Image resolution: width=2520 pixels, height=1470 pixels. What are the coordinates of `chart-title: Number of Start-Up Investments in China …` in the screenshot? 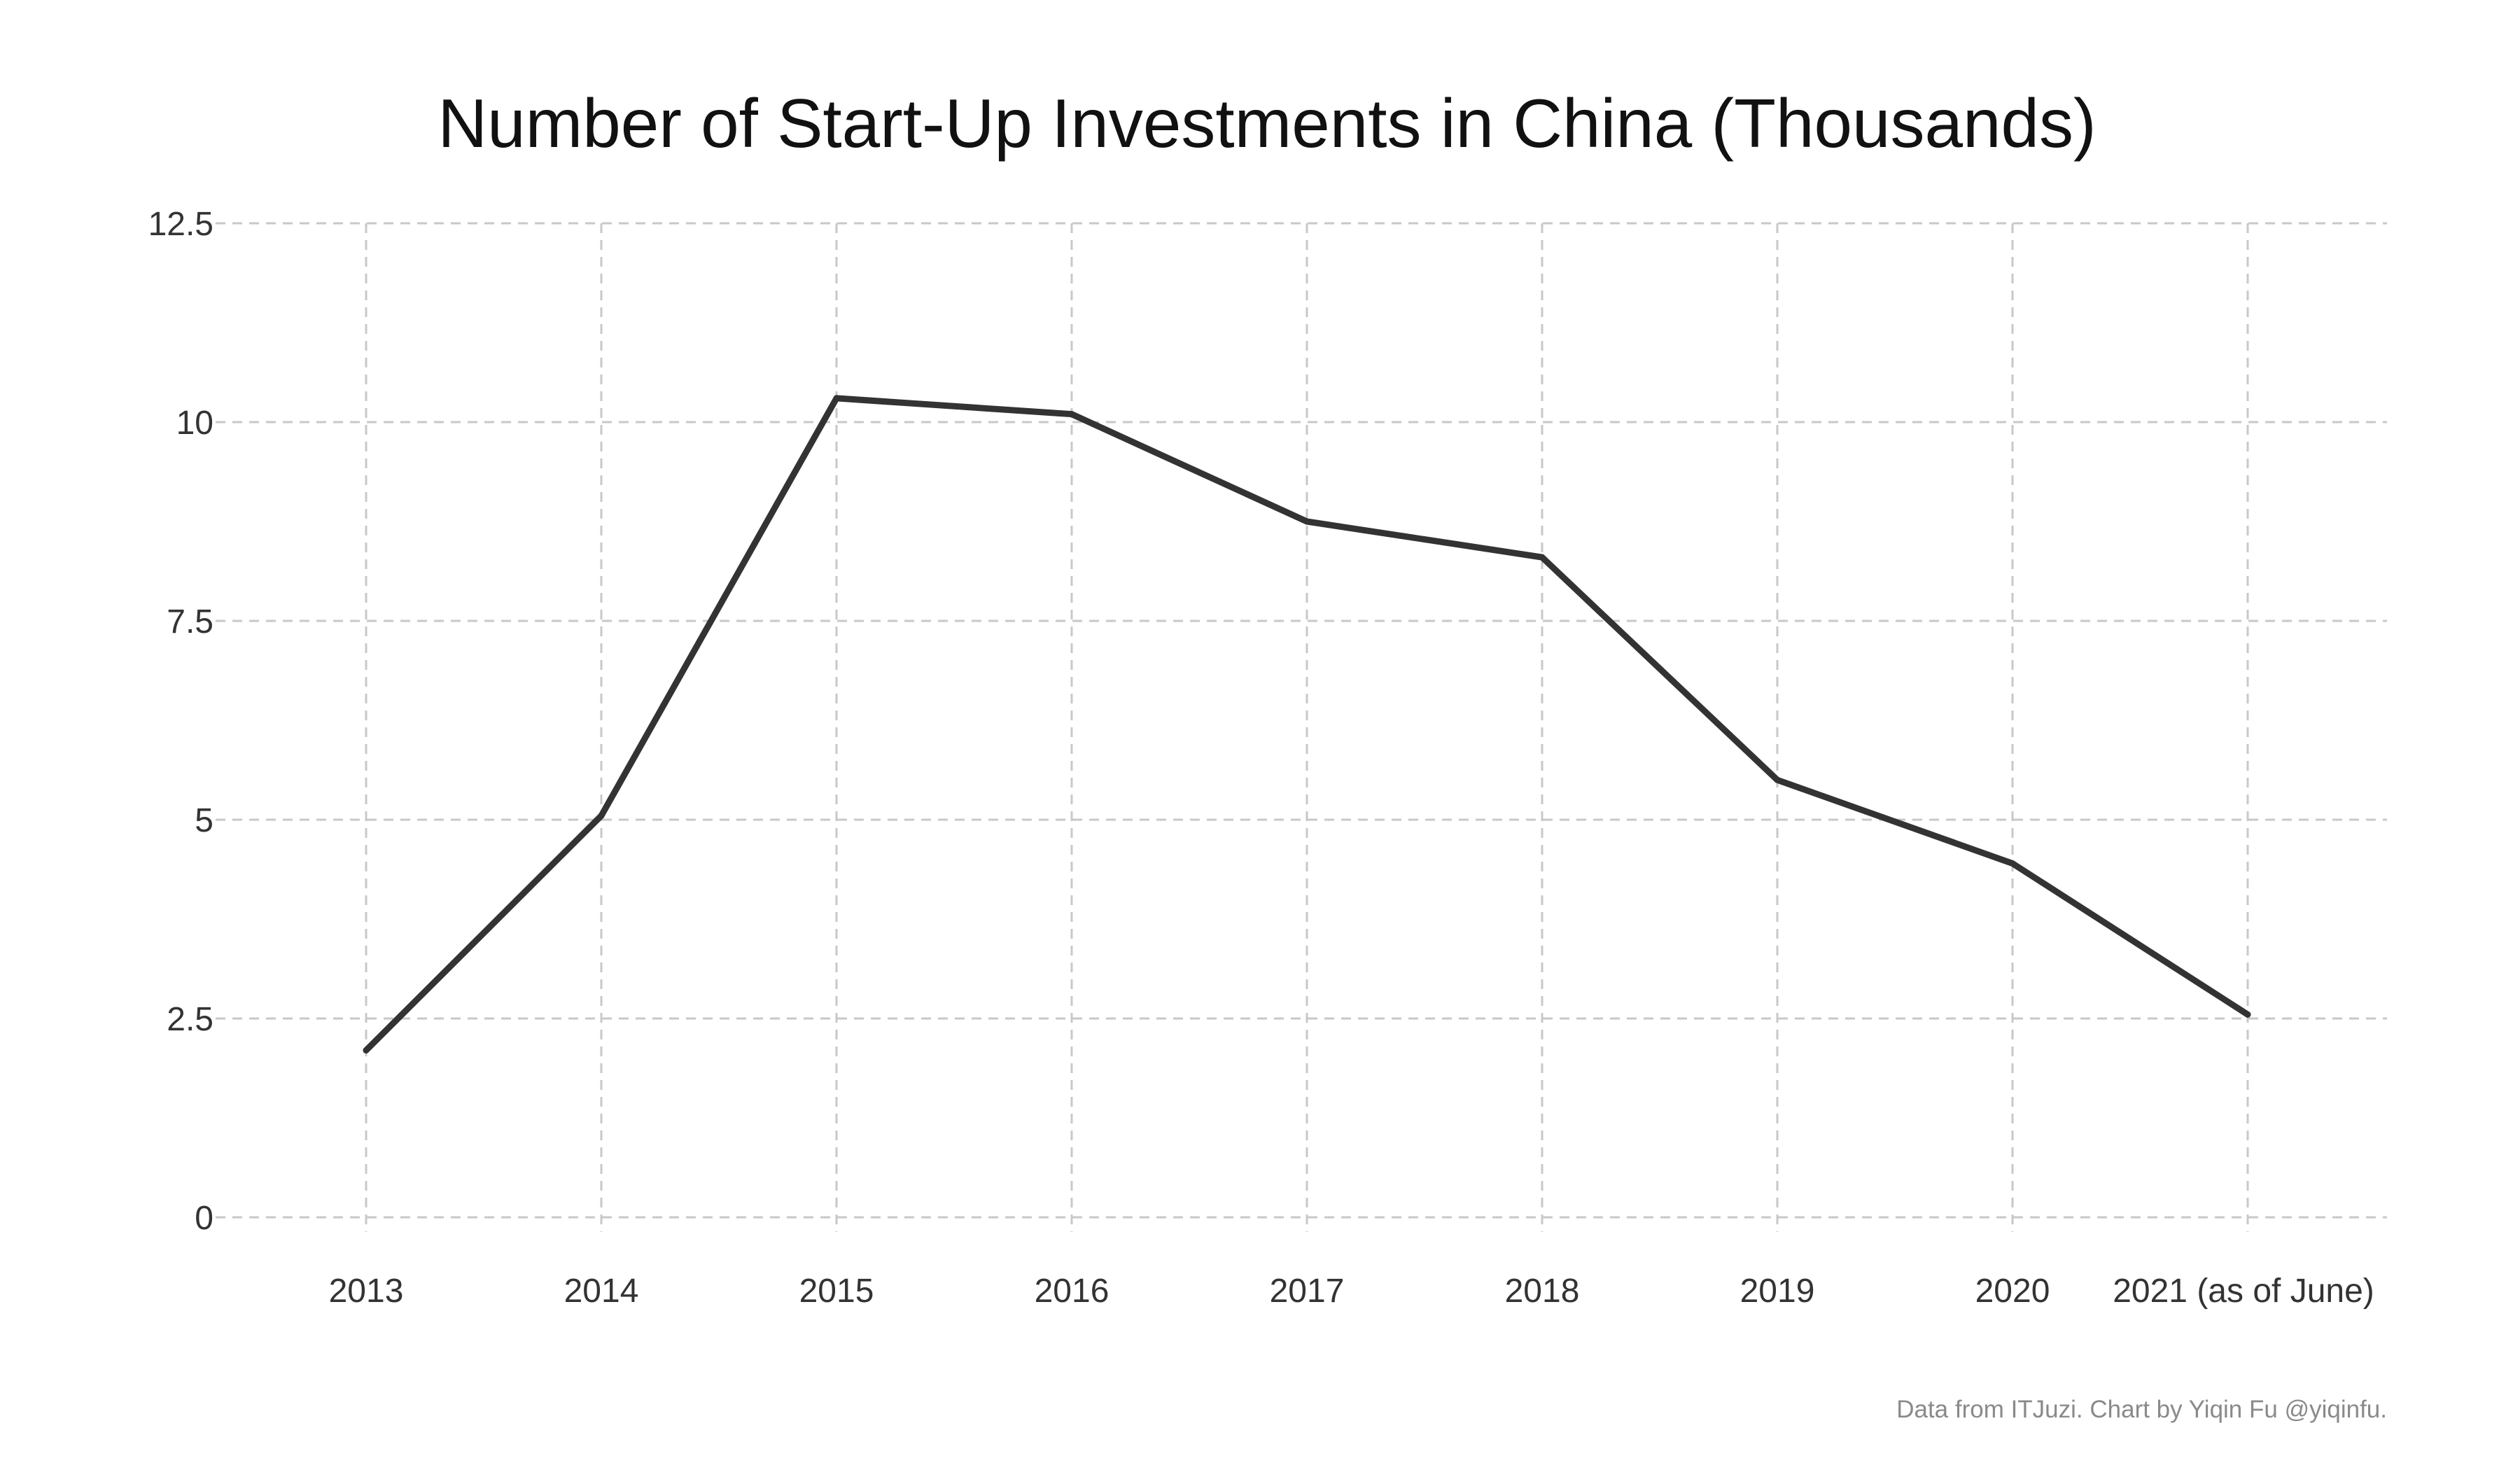 It's located at (1267, 123).